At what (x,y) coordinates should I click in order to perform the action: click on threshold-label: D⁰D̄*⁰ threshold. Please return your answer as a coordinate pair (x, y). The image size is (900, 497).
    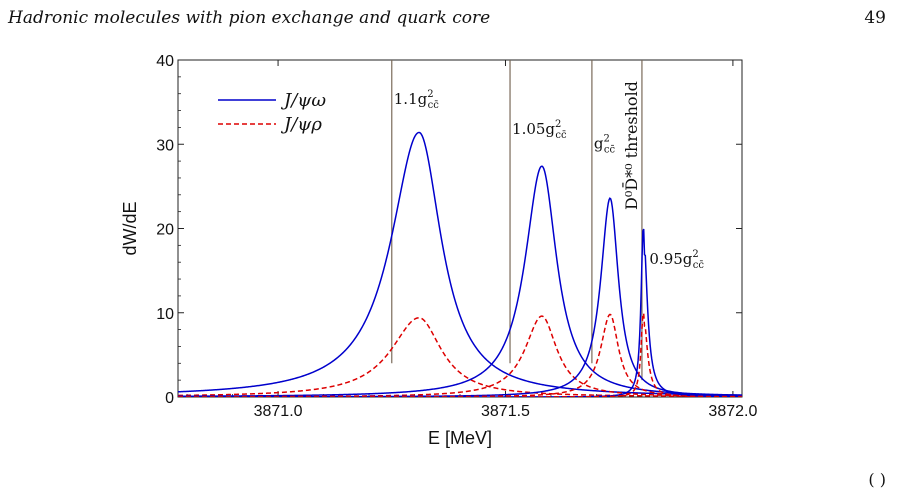
    Looking at the image, I should click on (630, 145).